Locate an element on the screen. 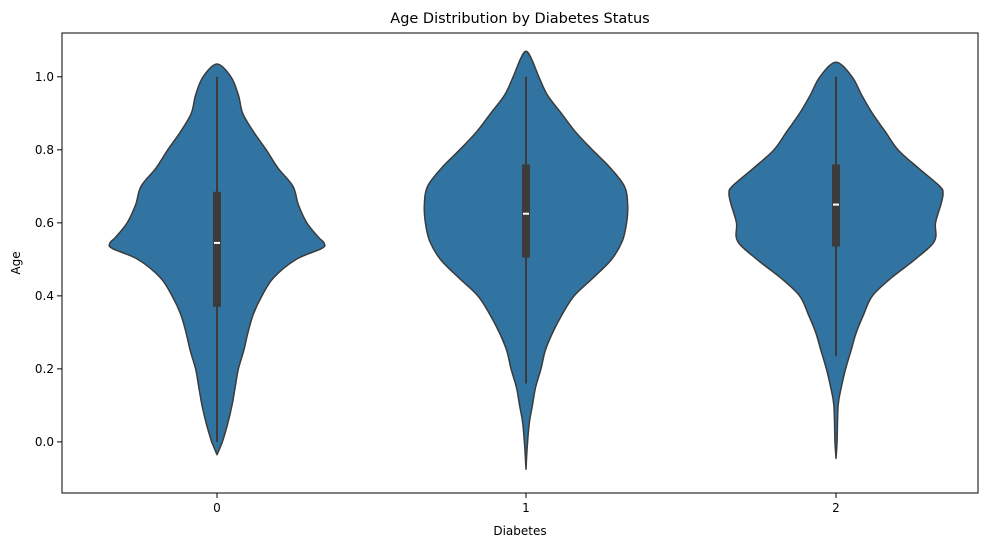 The width and height of the screenshot is (1001, 547). x-axis: 0 1 2 is located at coordinates (526, 504).